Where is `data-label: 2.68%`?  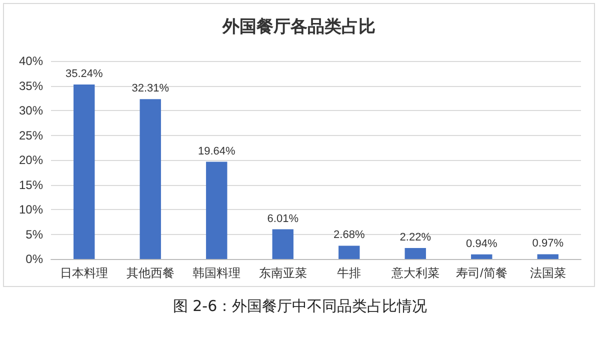
data-label: 2.68% is located at coordinates (349, 235).